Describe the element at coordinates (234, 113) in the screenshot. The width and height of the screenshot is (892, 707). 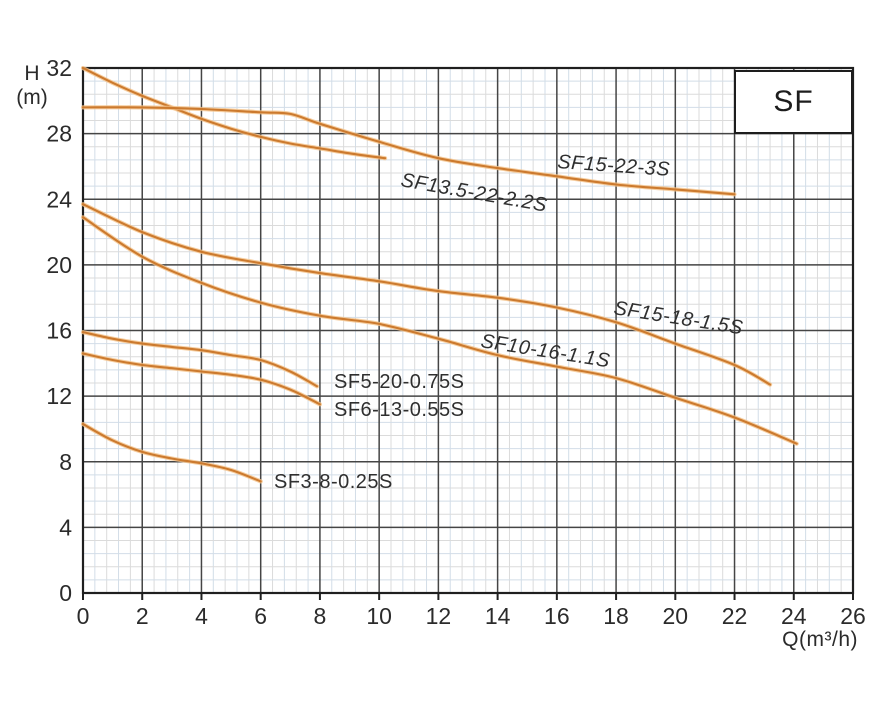
I see `curve-SF13.5-22-2.2S` at that location.